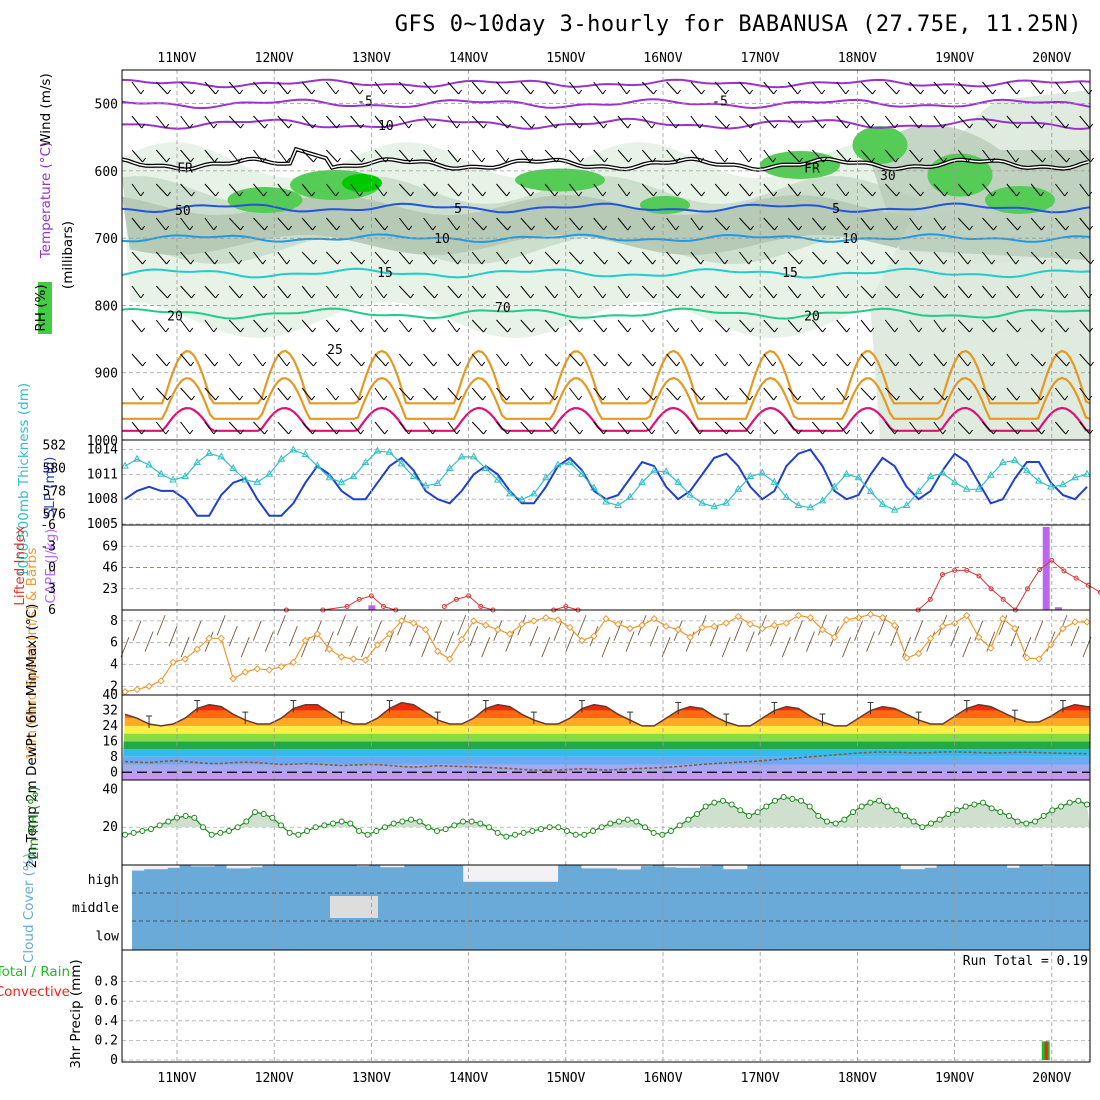  I want to click on cloud-panel: high middle low, so click(581, 907).